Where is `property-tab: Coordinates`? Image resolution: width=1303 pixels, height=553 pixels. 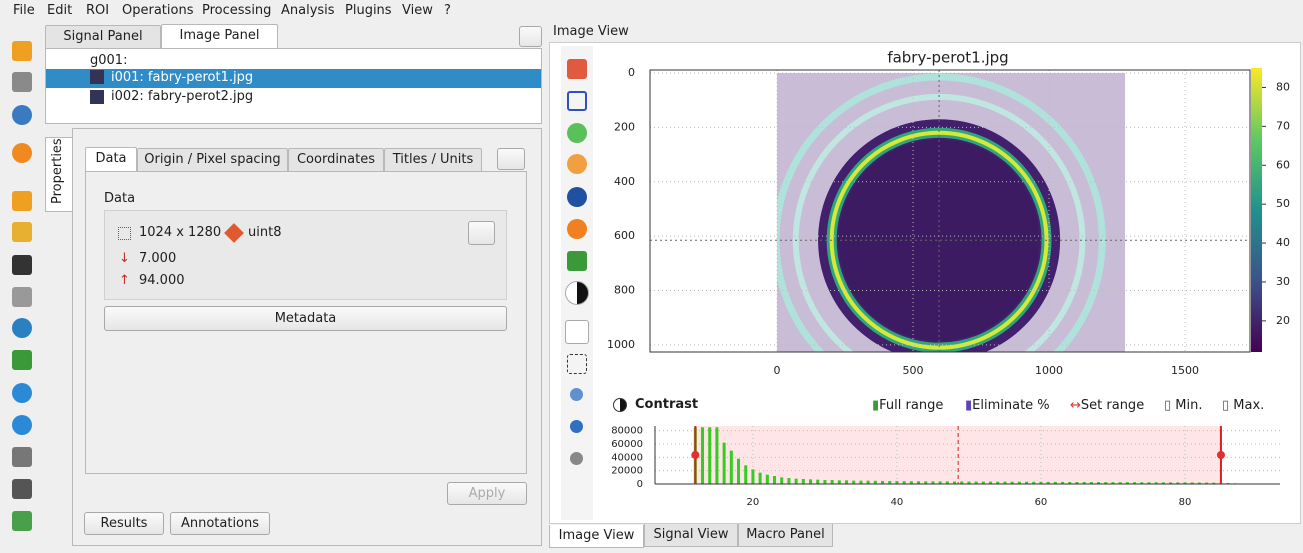
property-tab: Coordinates is located at coordinates (336, 159).